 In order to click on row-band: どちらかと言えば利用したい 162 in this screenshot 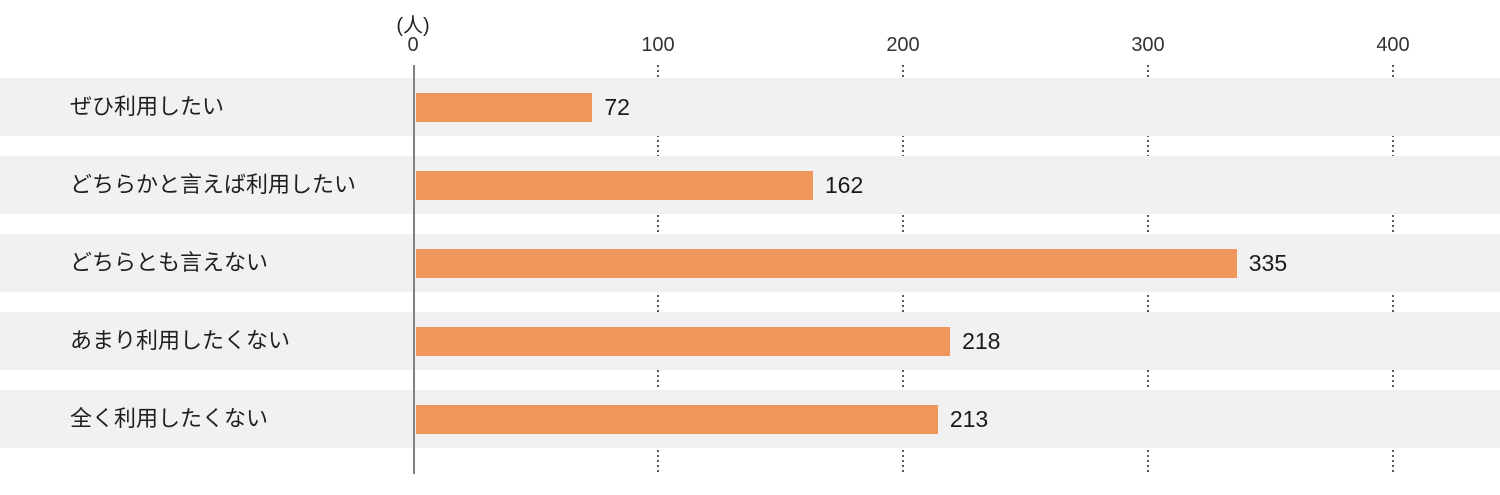, I will do `click(750, 185)`.